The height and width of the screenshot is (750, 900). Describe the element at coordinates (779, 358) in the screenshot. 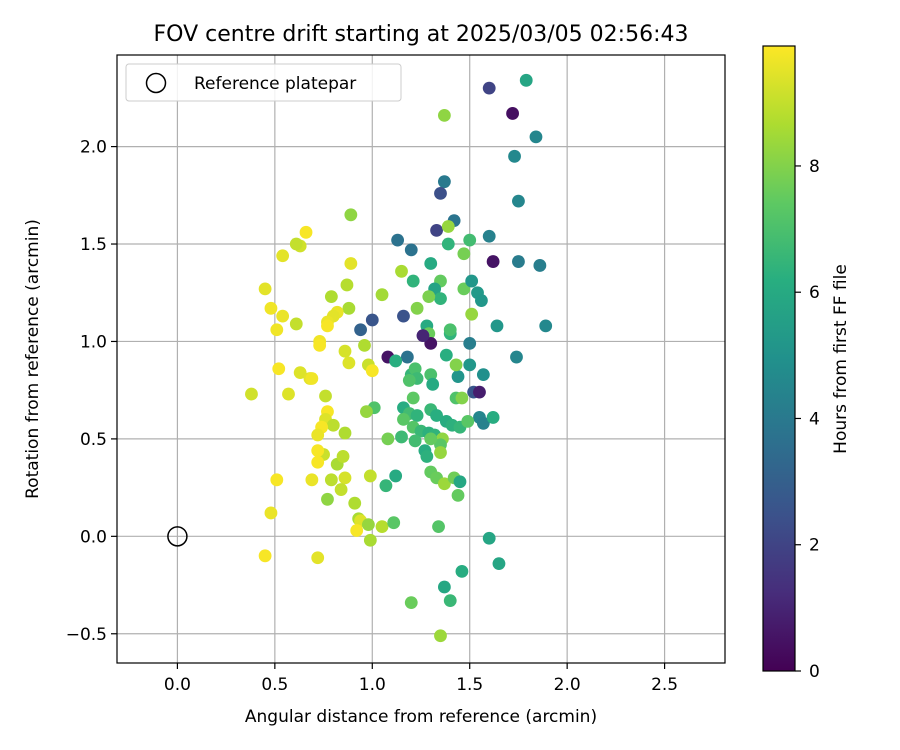

I see `colorbar-frame` at that location.